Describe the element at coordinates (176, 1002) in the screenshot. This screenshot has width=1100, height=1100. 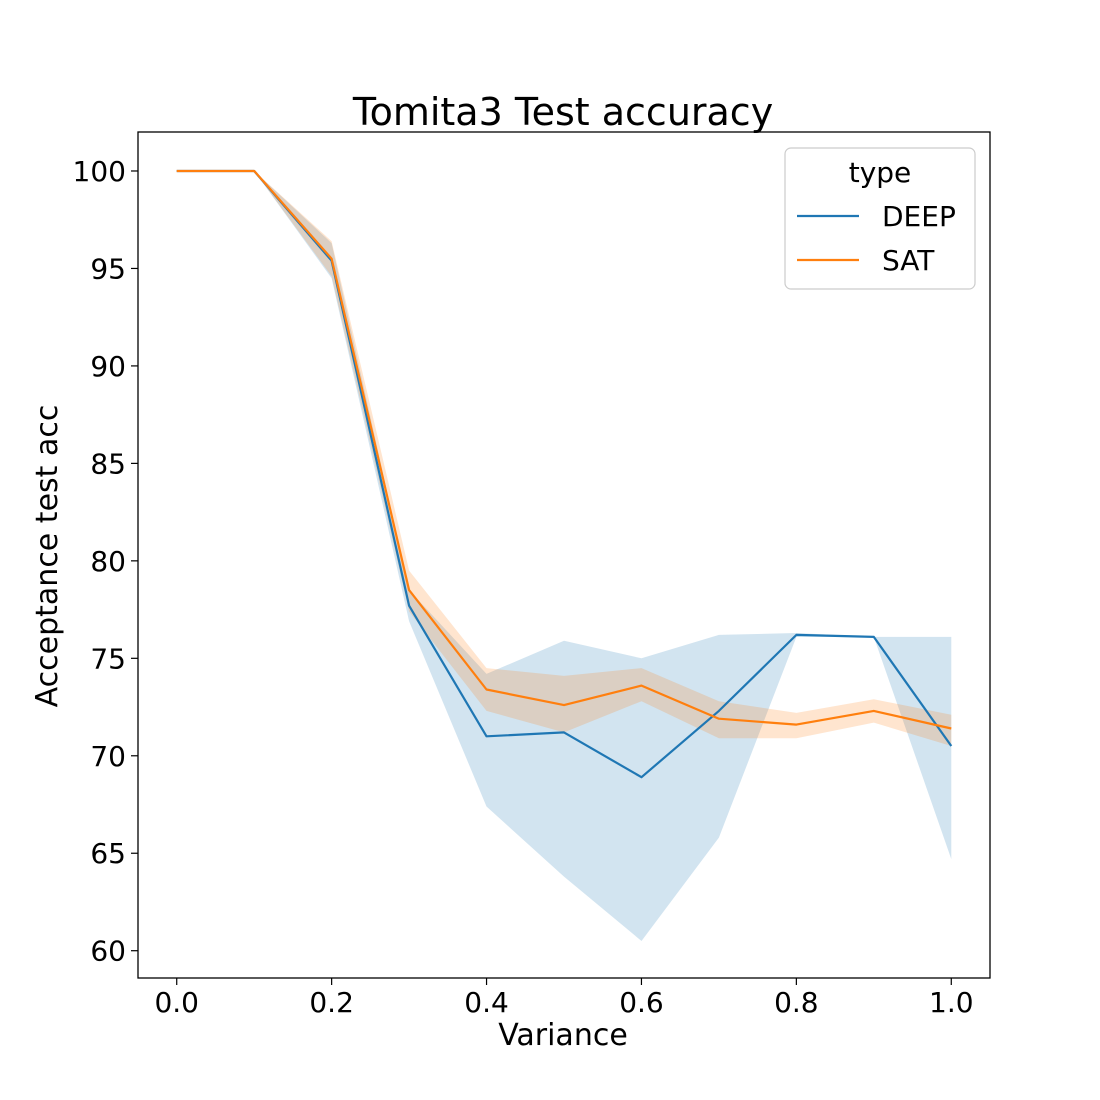
I see `x-tick-label: 0.0` at that location.